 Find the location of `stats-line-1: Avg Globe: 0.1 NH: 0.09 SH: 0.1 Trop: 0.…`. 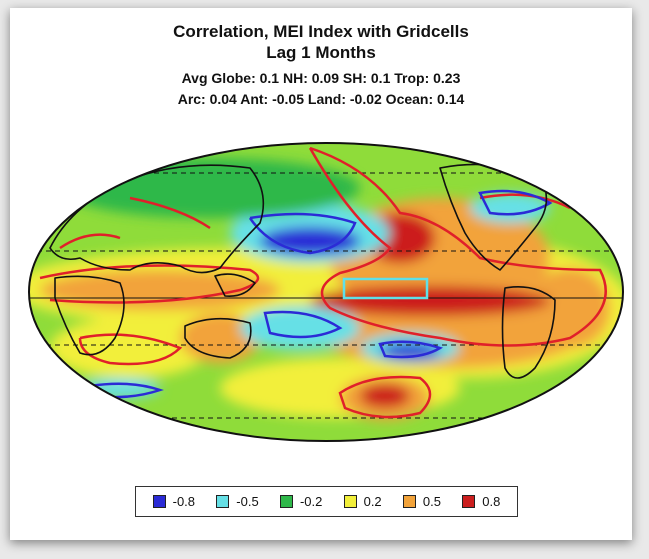

stats-line-1: Avg Globe: 0.1 NH: 0.09 SH: 0.1 Trop: 0.… is located at coordinates (321, 78).